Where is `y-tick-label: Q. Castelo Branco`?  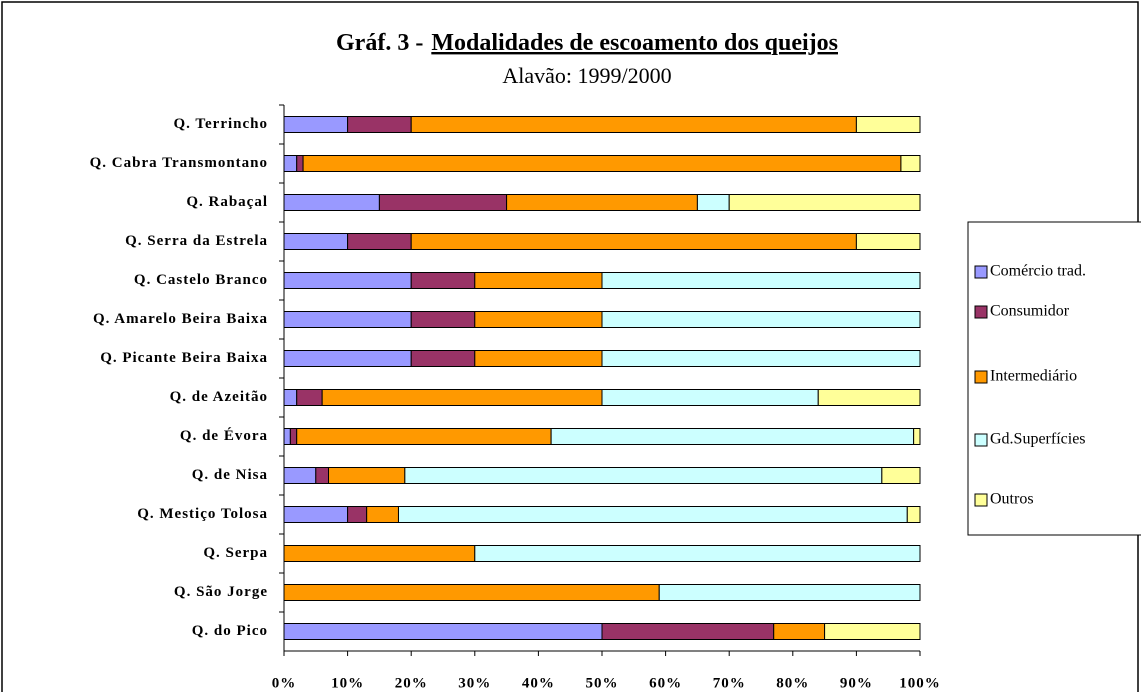 y-tick-label: Q. Castelo Branco is located at coordinates (201, 280).